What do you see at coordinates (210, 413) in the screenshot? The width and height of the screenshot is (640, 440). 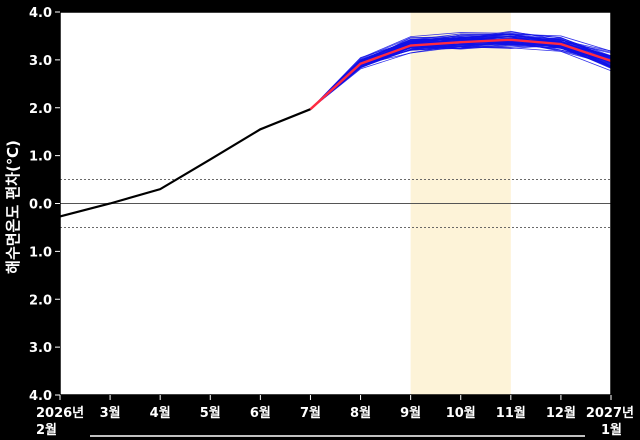 I see `x-tick-label: 5월` at bounding box center [210, 413].